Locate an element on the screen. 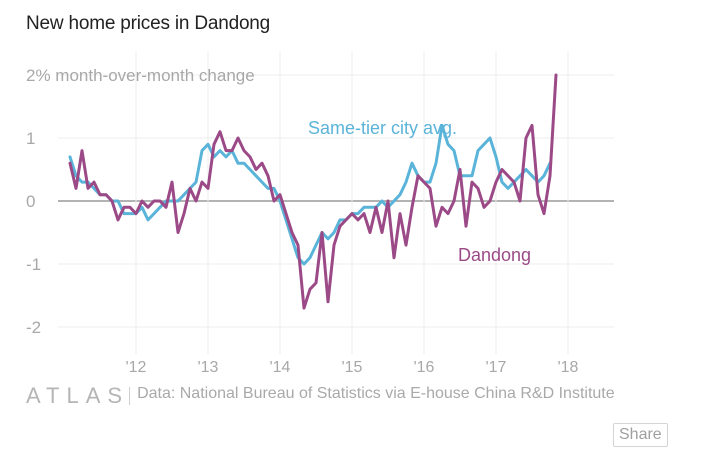 The image size is (722, 474). x-tick-label: '13 is located at coordinates (208, 367).